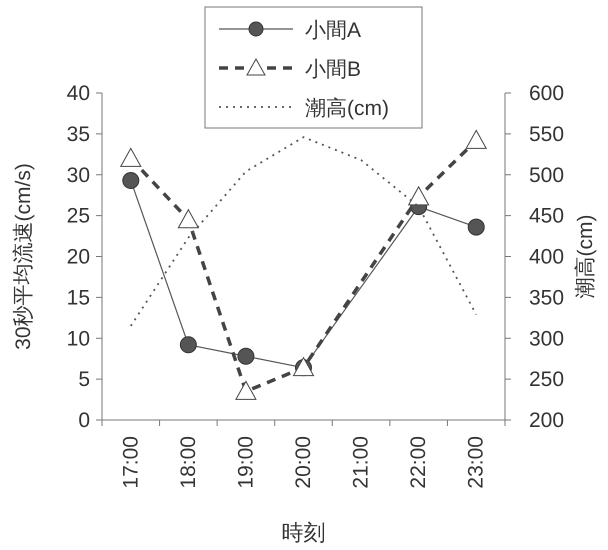 The width and height of the screenshot is (608, 550). Describe the element at coordinates (546, 134) in the screenshot. I see `y2-tick-label: 550` at that location.